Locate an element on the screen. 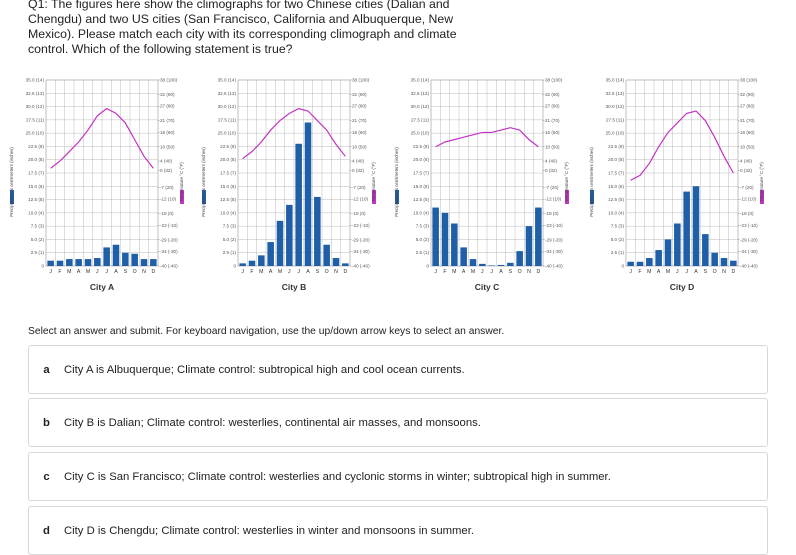 This screenshot has width=796, height=555. y2-tick-label: -23 (-10) is located at coordinates (361, 225).